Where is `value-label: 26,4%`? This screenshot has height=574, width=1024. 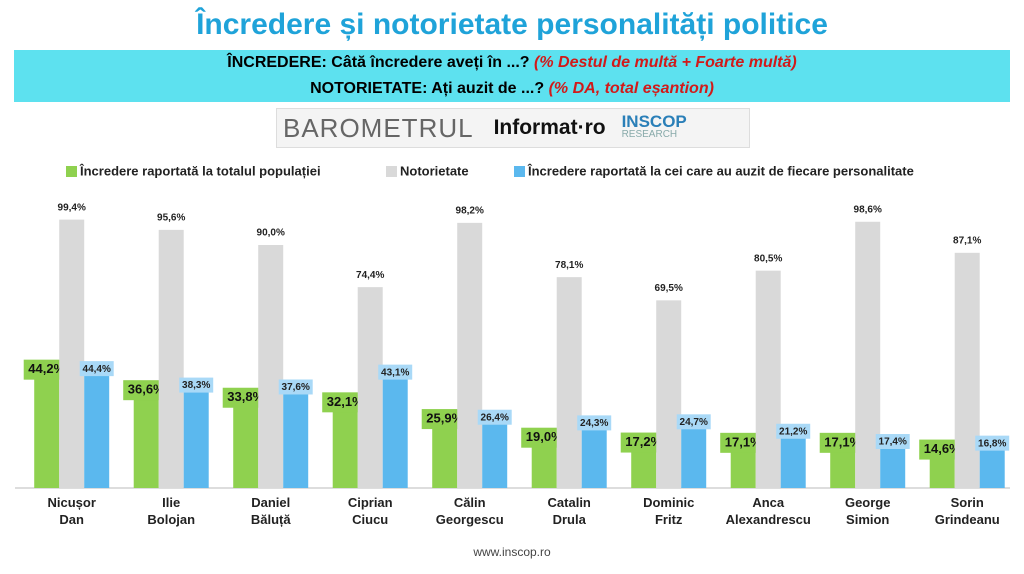 value-label: 26,4% is located at coordinates (495, 417).